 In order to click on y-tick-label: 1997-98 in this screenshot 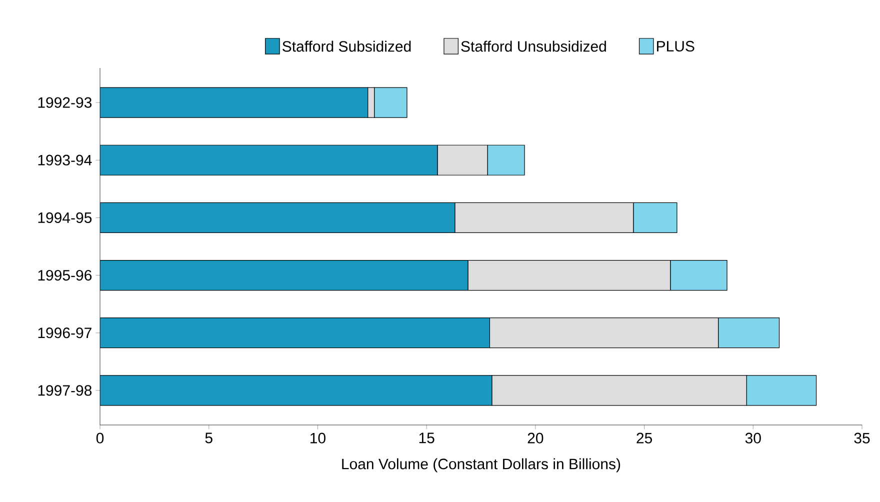, I will do `click(65, 390)`.